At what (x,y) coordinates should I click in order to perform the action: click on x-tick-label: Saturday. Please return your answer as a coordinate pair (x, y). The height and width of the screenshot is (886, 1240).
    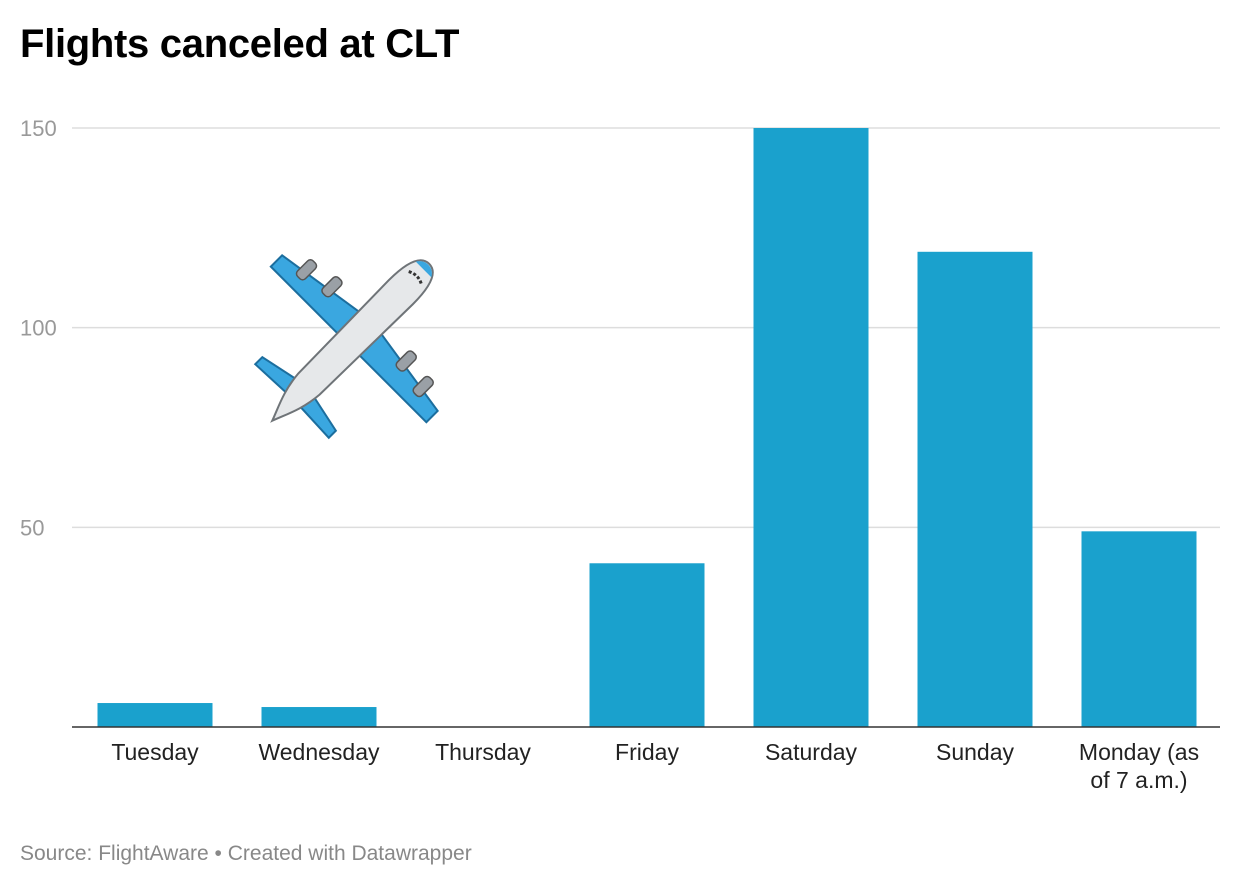
    Looking at the image, I should click on (811, 752).